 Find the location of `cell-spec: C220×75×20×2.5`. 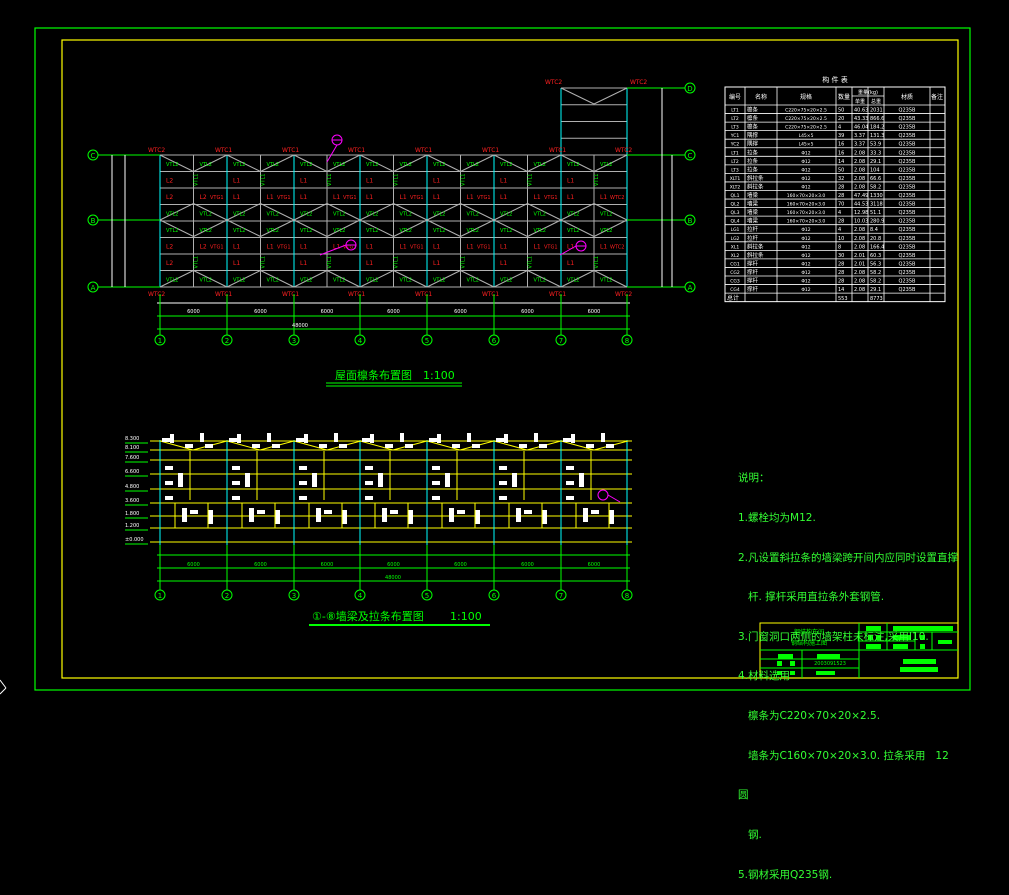

cell-spec: C220×75×20×2.5 is located at coordinates (806, 111).